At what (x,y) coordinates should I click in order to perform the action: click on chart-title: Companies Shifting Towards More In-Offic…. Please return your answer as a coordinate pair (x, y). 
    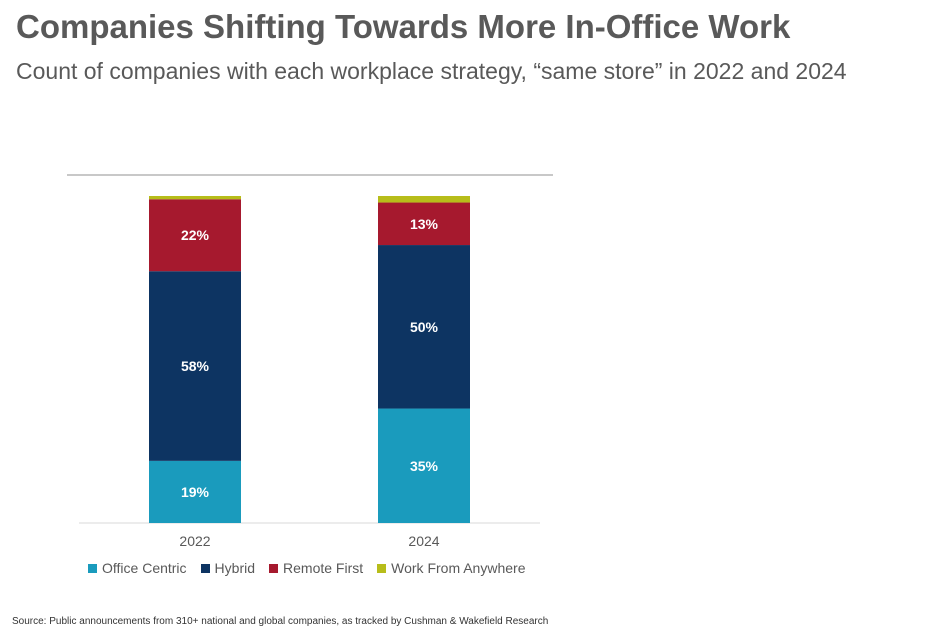
    Looking at the image, I should click on (403, 26).